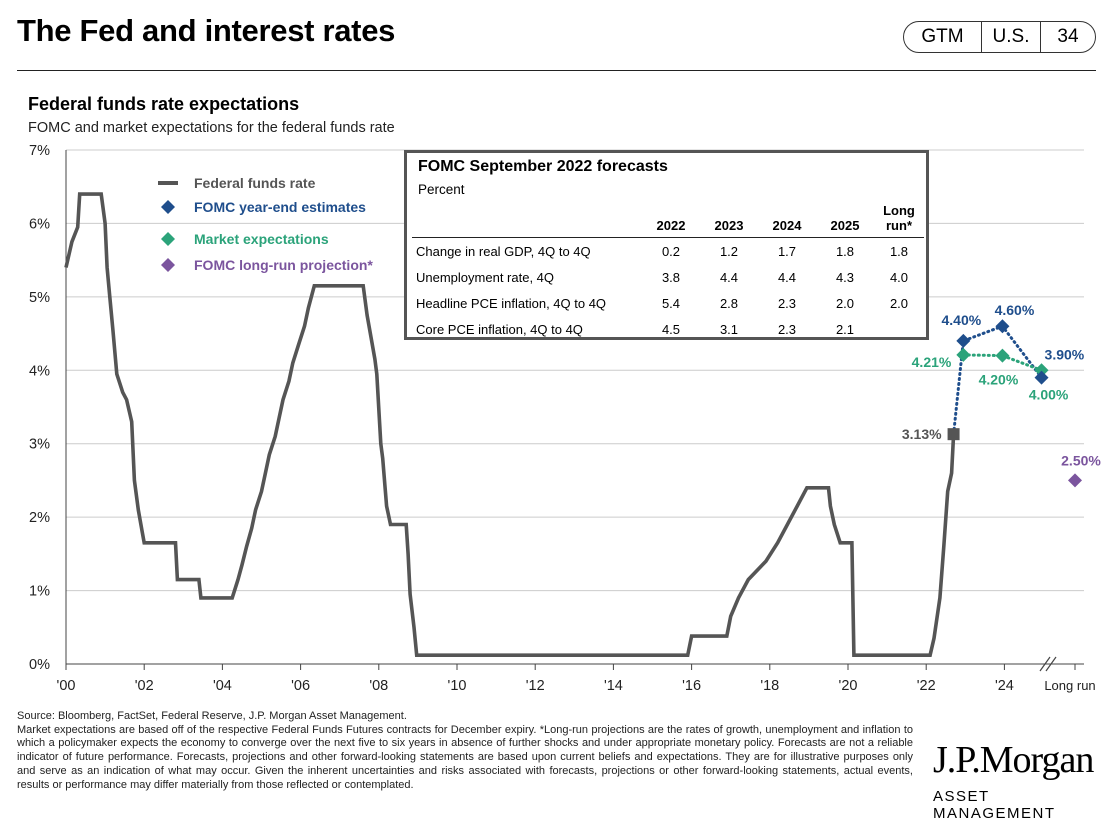  I want to click on page-tag-pill: GTM U.S. 34, so click(999, 37).